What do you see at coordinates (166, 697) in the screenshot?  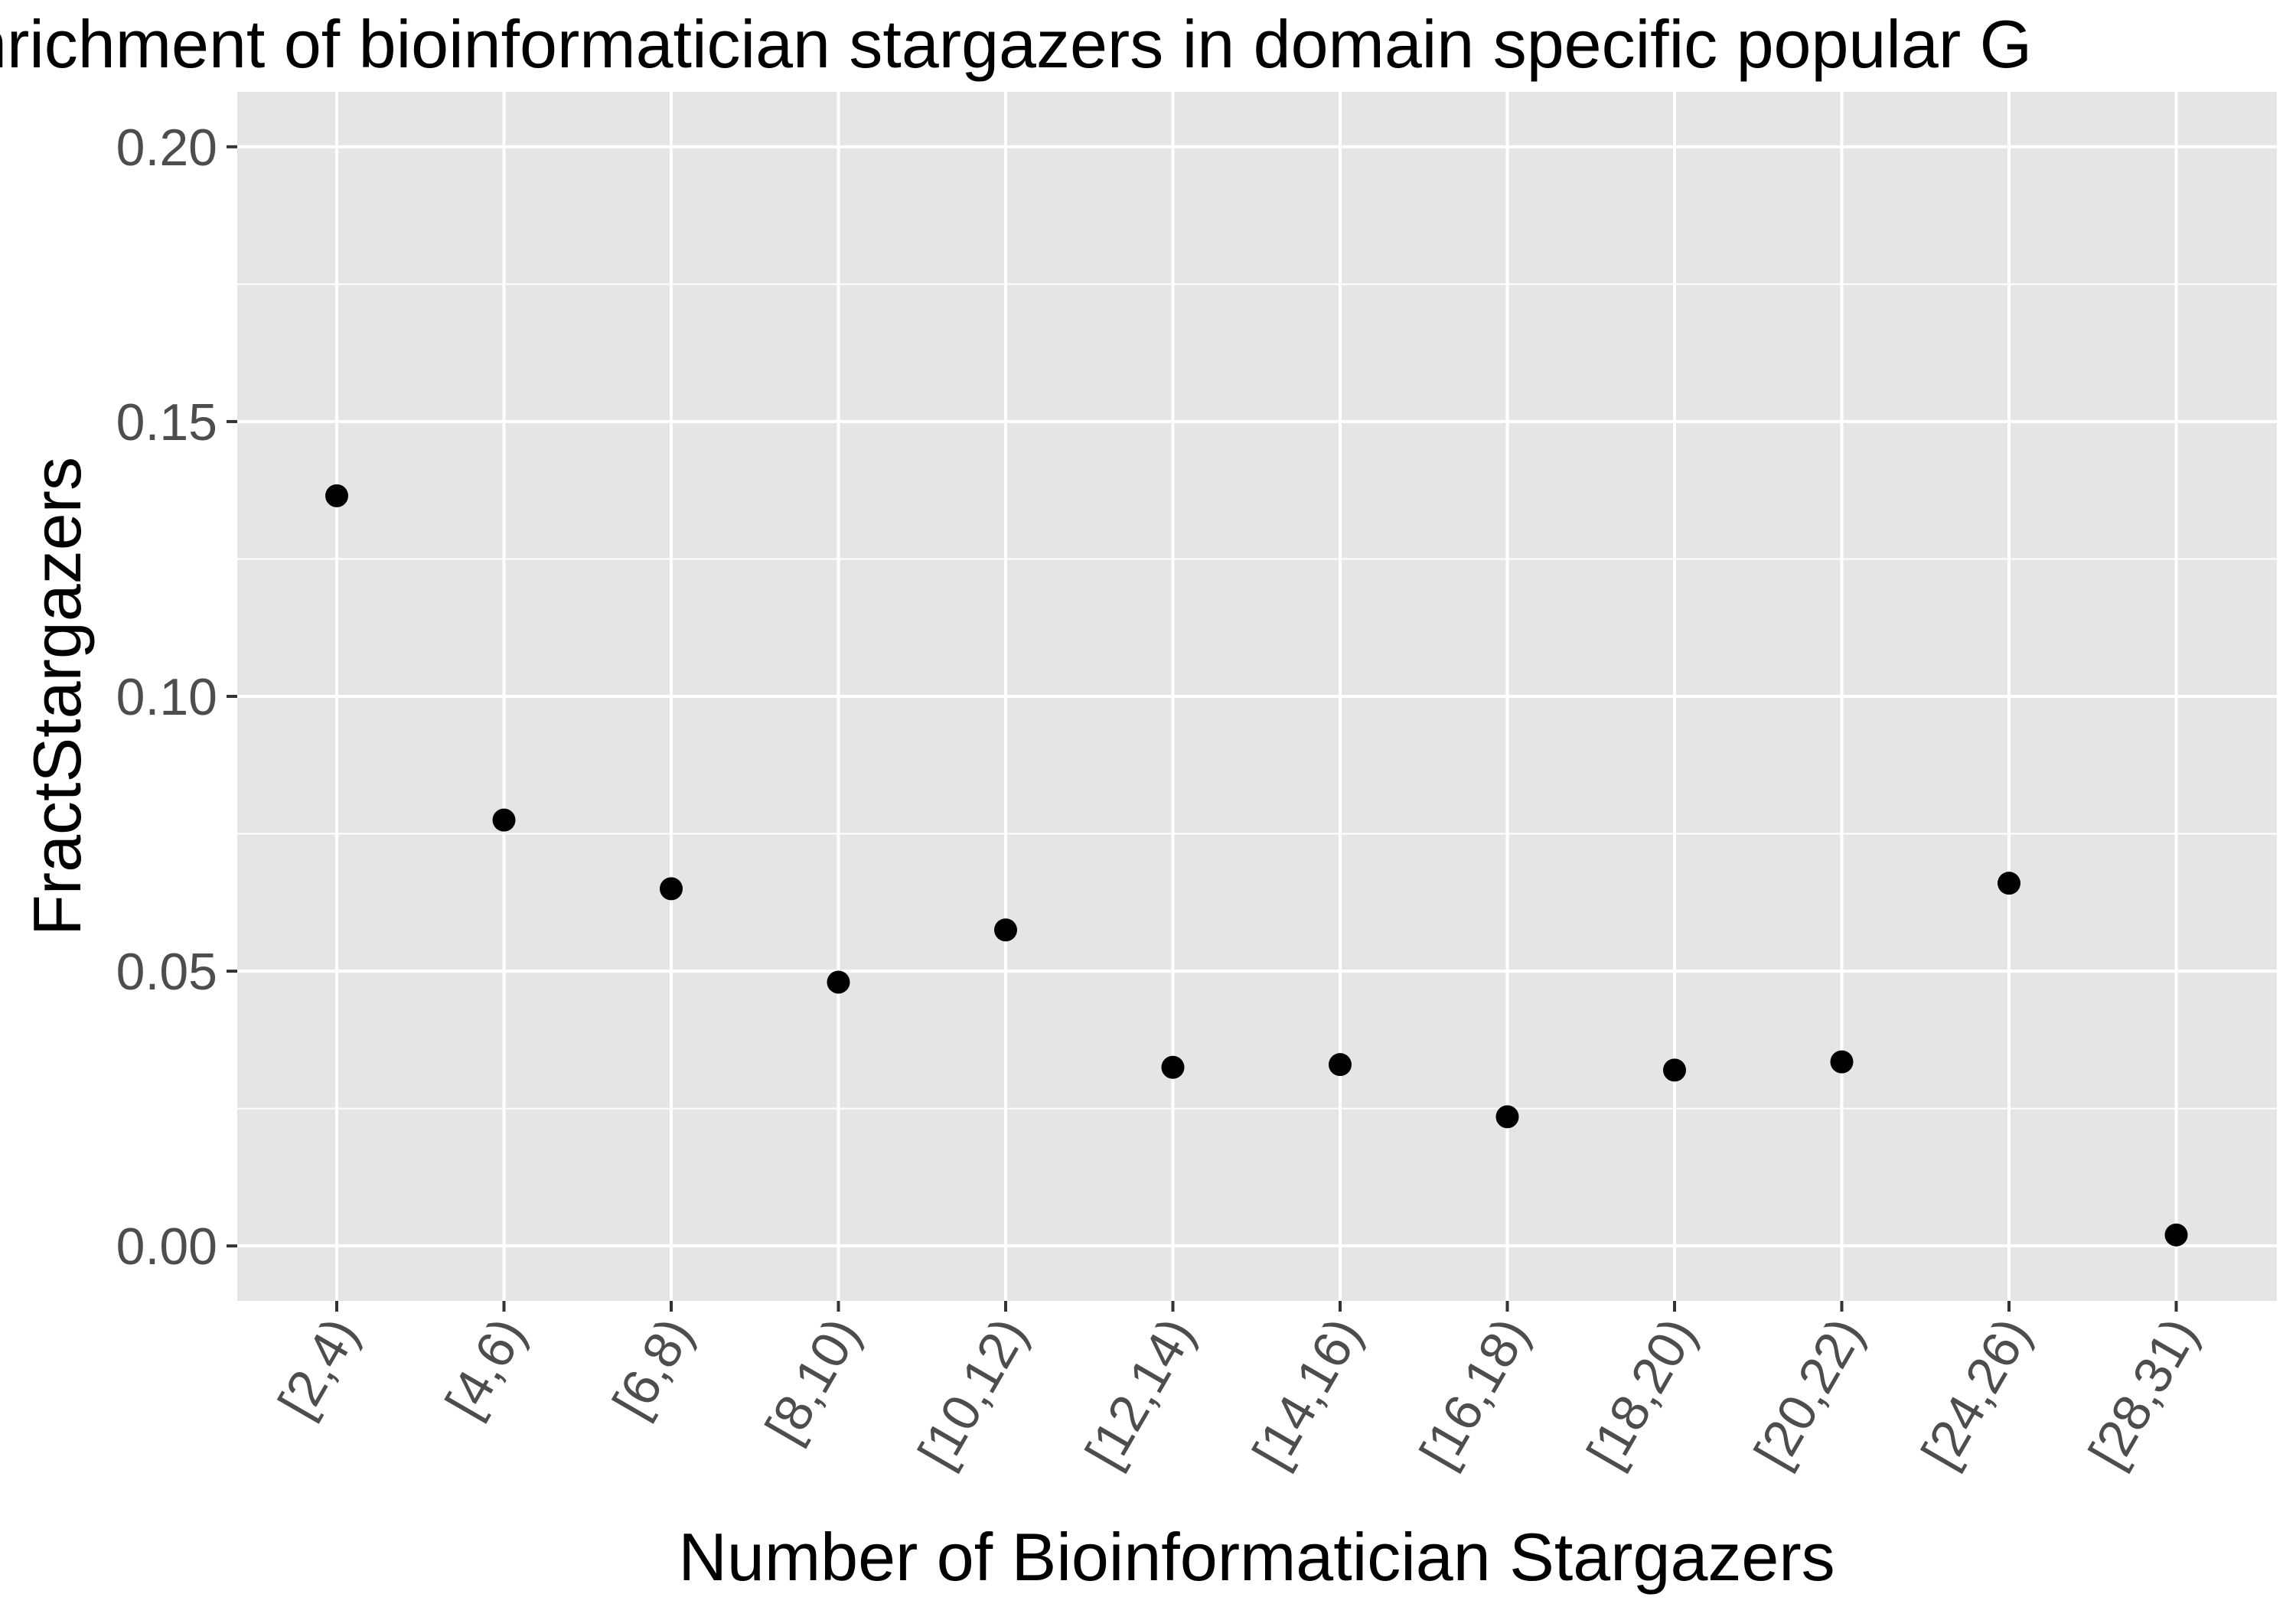 I see `y-tick-label: 0.10` at bounding box center [166, 697].